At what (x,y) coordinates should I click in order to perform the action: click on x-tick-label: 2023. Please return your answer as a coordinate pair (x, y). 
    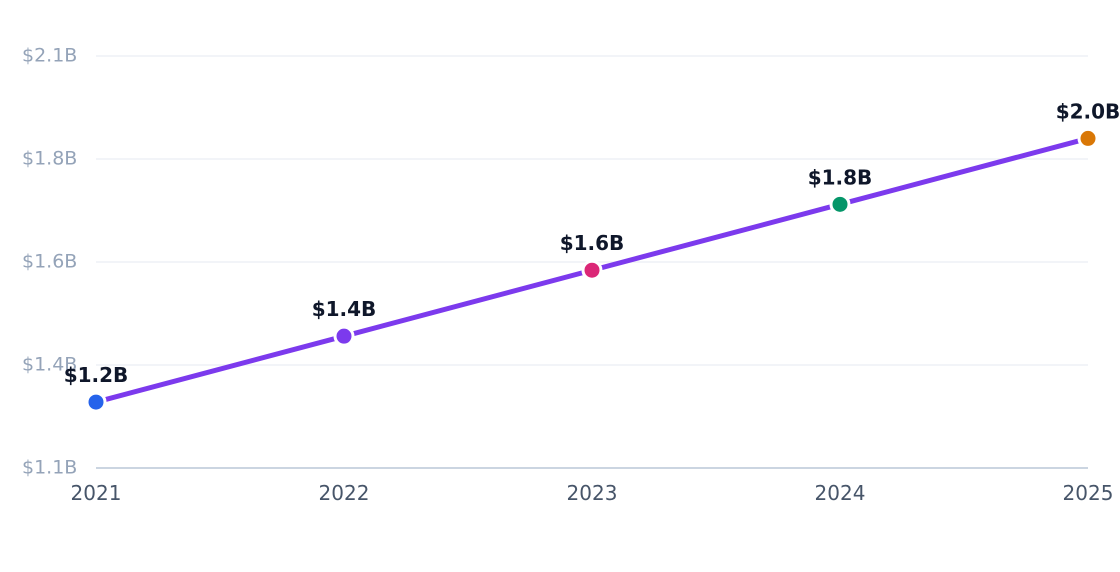
    Looking at the image, I should click on (592, 493).